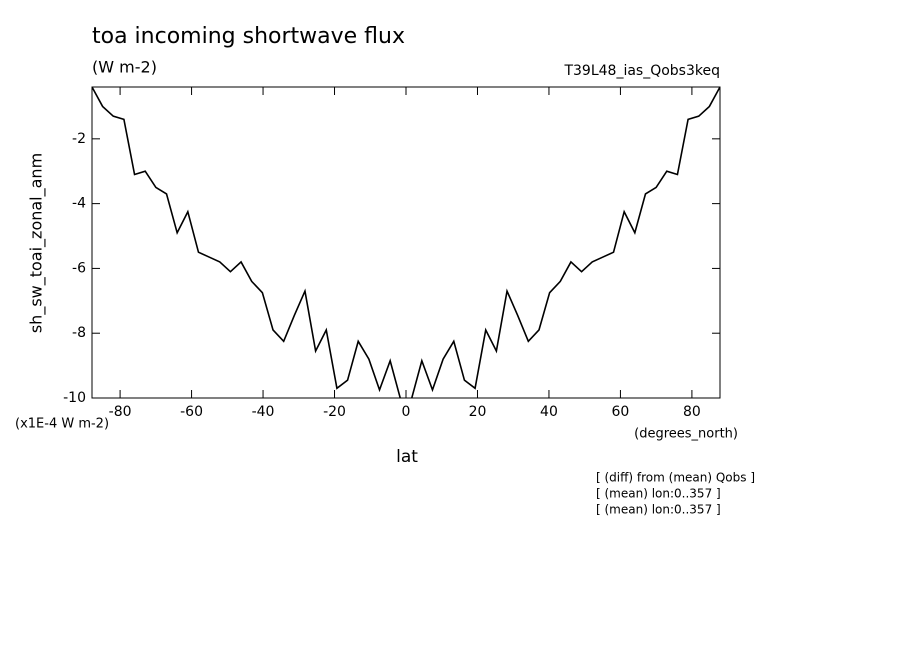 This screenshot has height=654, width=904. What do you see at coordinates (334, 412) in the screenshot?
I see `x-tick-label: -20` at bounding box center [334, 412].